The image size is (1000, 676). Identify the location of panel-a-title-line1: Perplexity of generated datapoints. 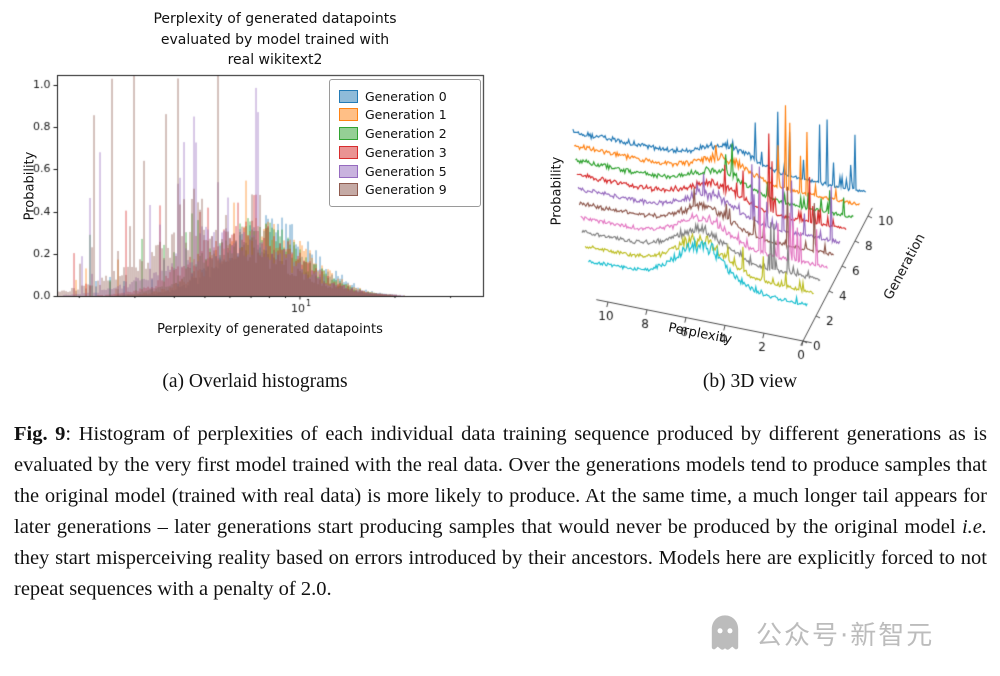
(275, 19).